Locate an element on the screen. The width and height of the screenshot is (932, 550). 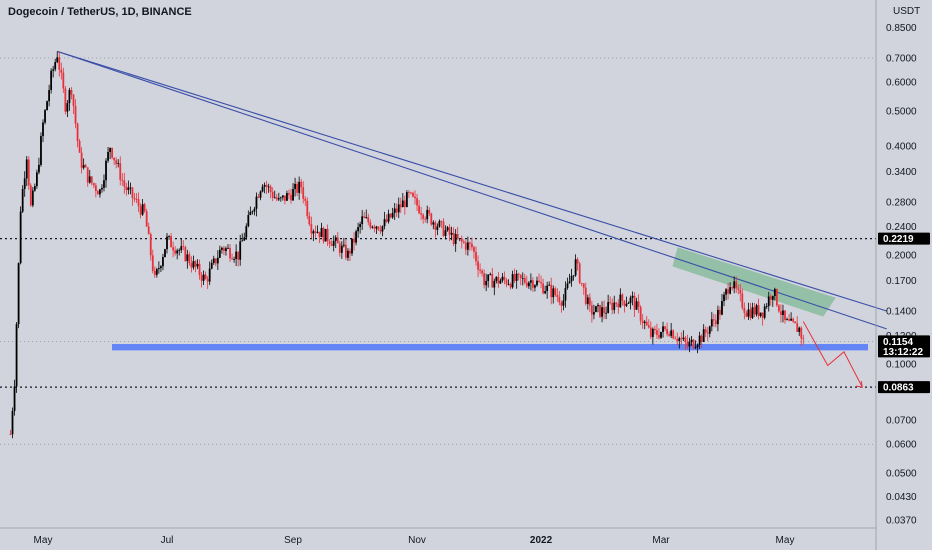
price-tick-label: 0.0600 is located at coordinates (901, 445).